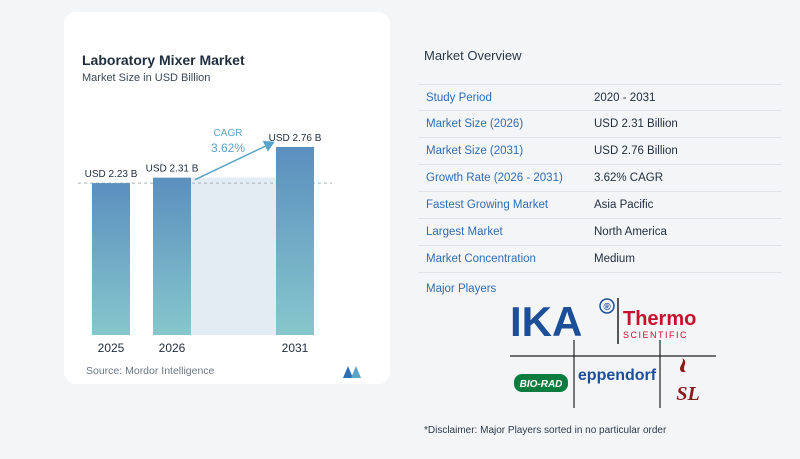 The width and height of the screenshot is (800, 459). Describe the element at coordinates (636, 151) in the screenshot. I see `row-value: USD 2.76 Billion` at that location.